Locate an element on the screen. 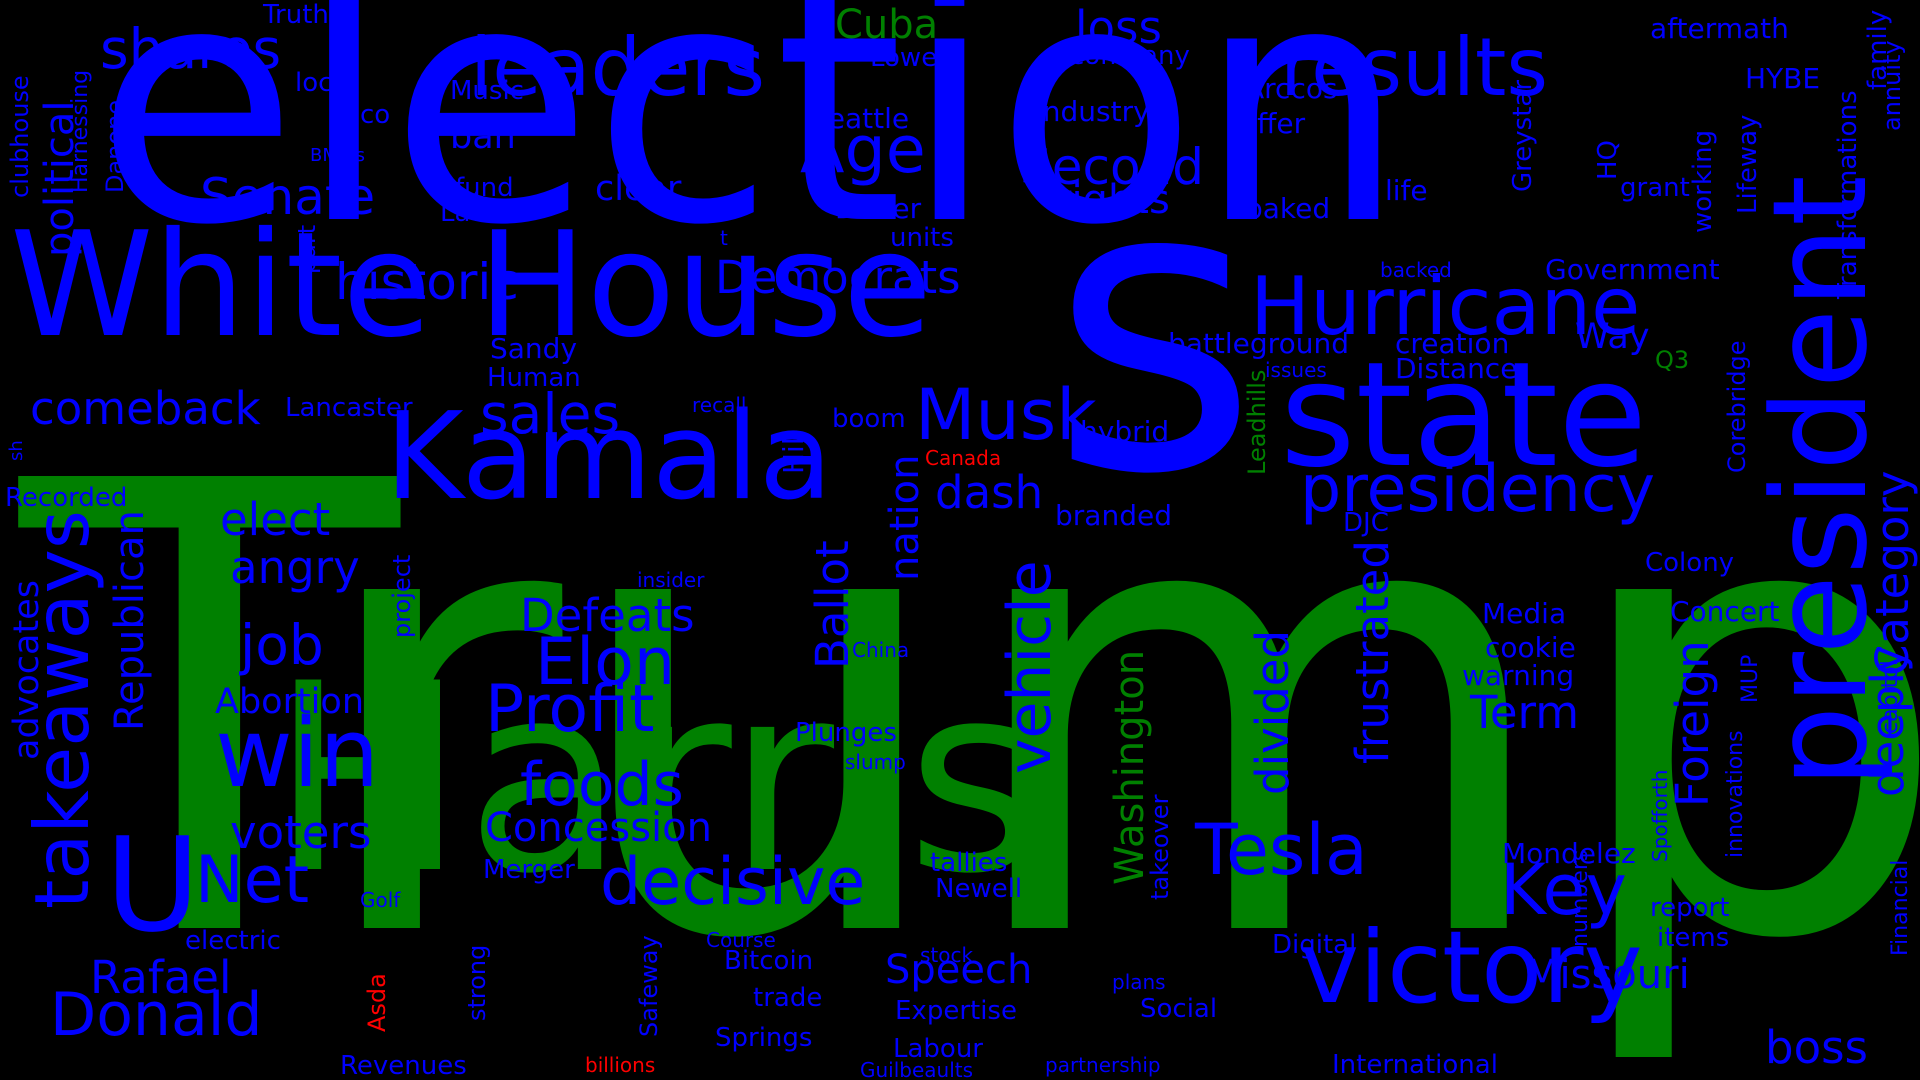  word-historic: historic is located at coordinates (427, 282).